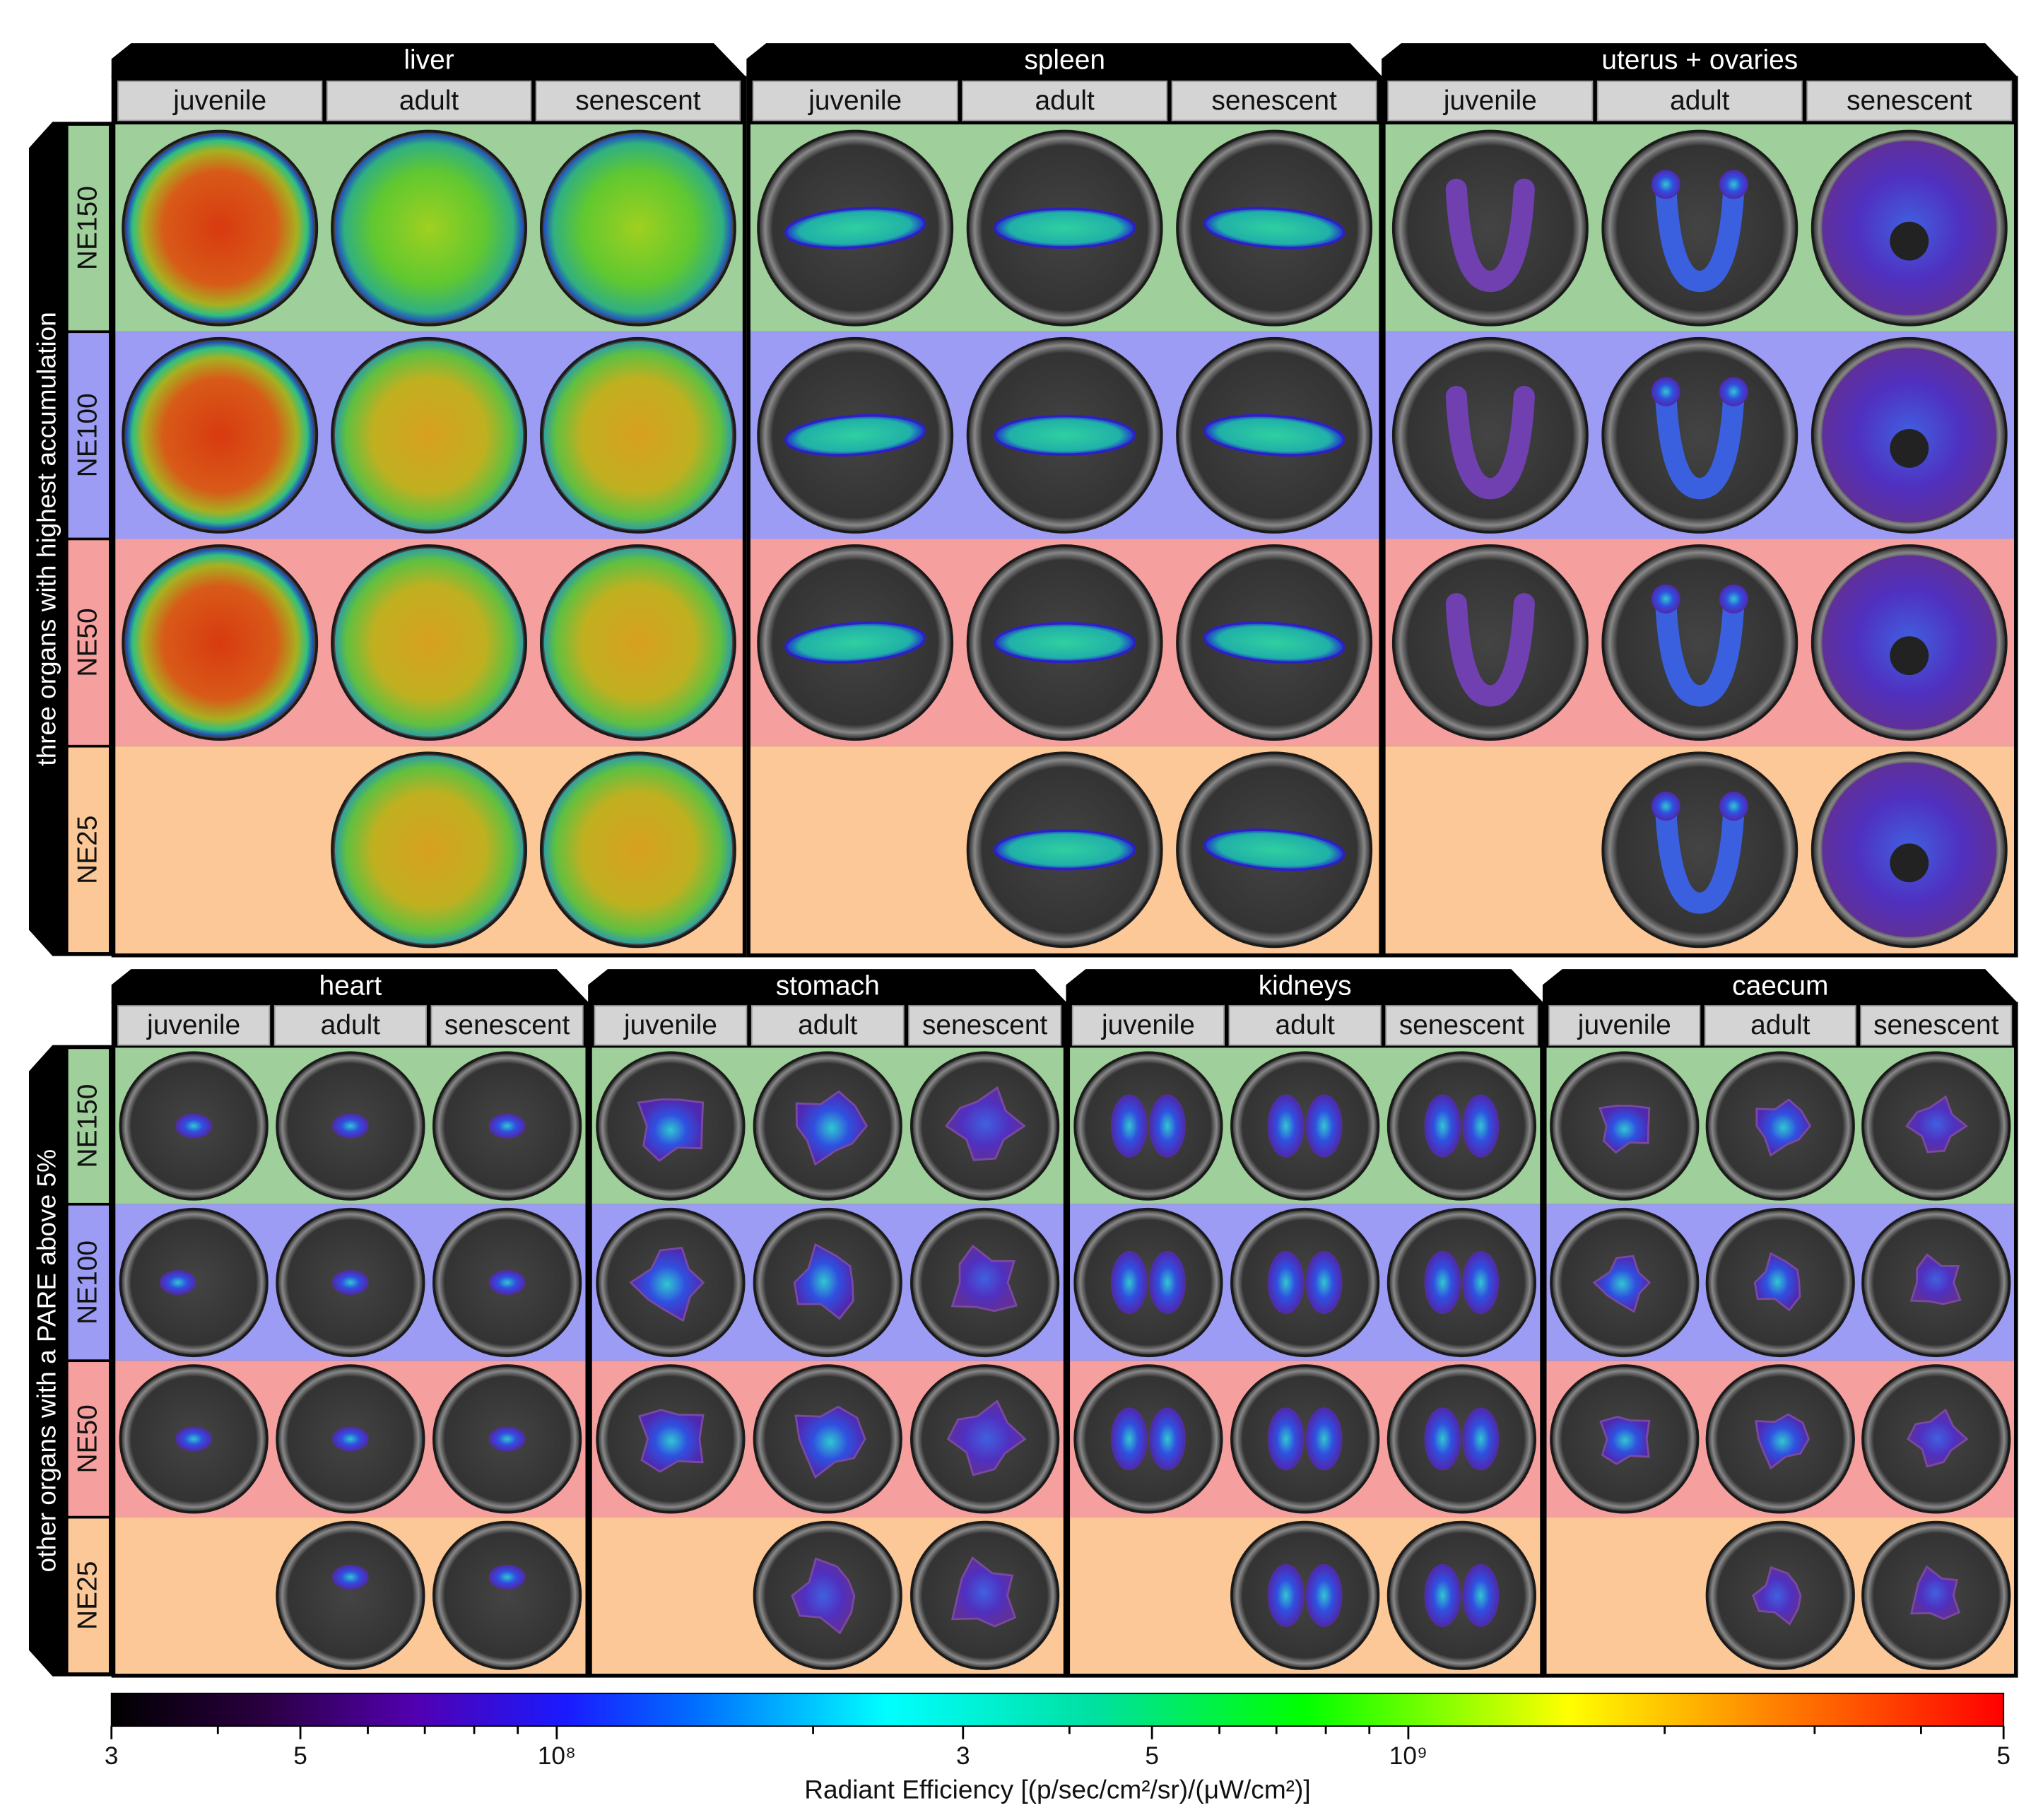 The width and height of the screenshot is (2043, 1820). What do you see at coordinates (46, 1361) in the screenshot?
I see `side-label: other organs with a PARE above 5%` at bounding box center [46, 1361].